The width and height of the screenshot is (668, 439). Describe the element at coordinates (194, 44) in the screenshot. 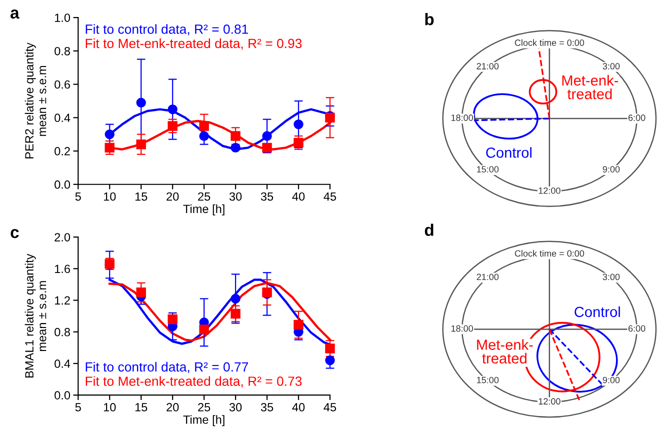

I see `text: Fit to Met-enk-treated data, R² = 0.93` at that location.